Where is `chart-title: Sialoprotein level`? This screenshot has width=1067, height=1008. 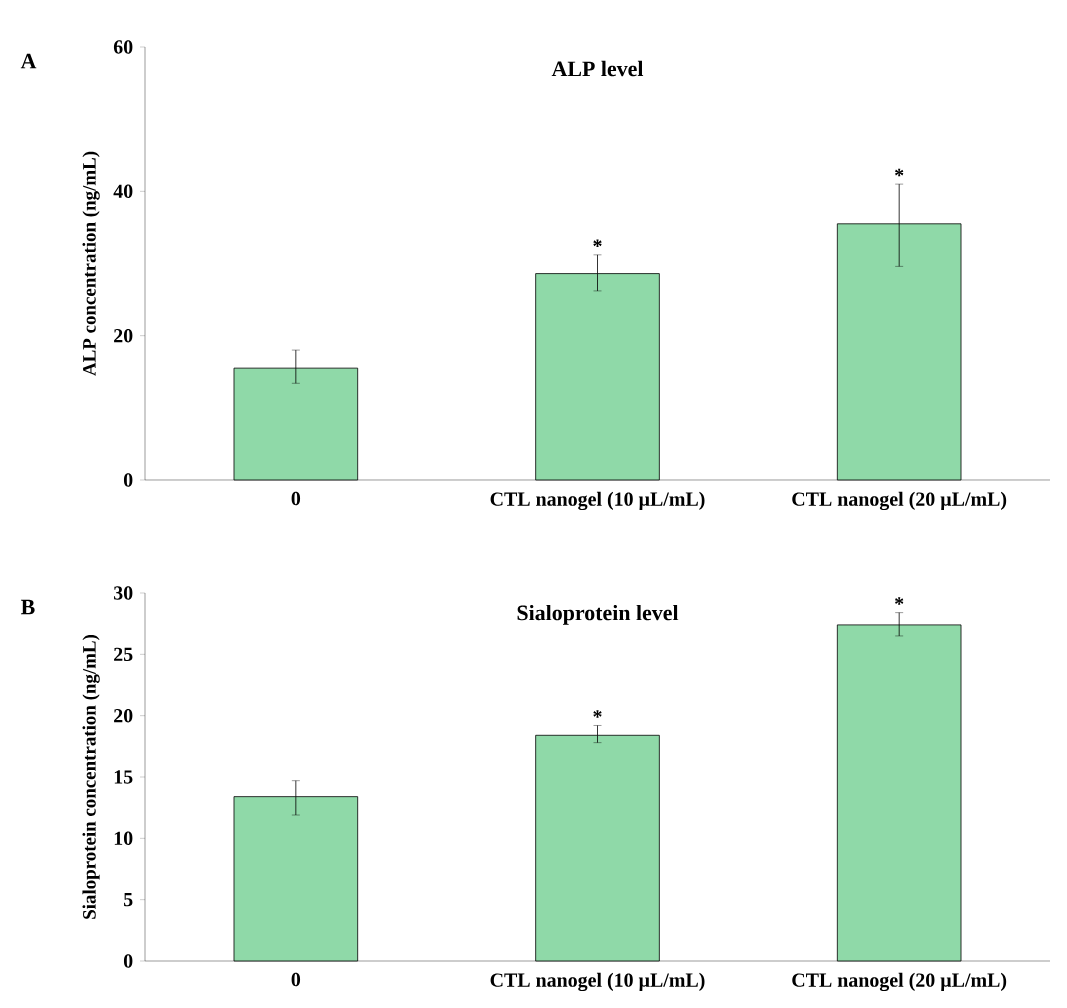 chart-title: Sialoprotein level is located at coordinates (598, 614).